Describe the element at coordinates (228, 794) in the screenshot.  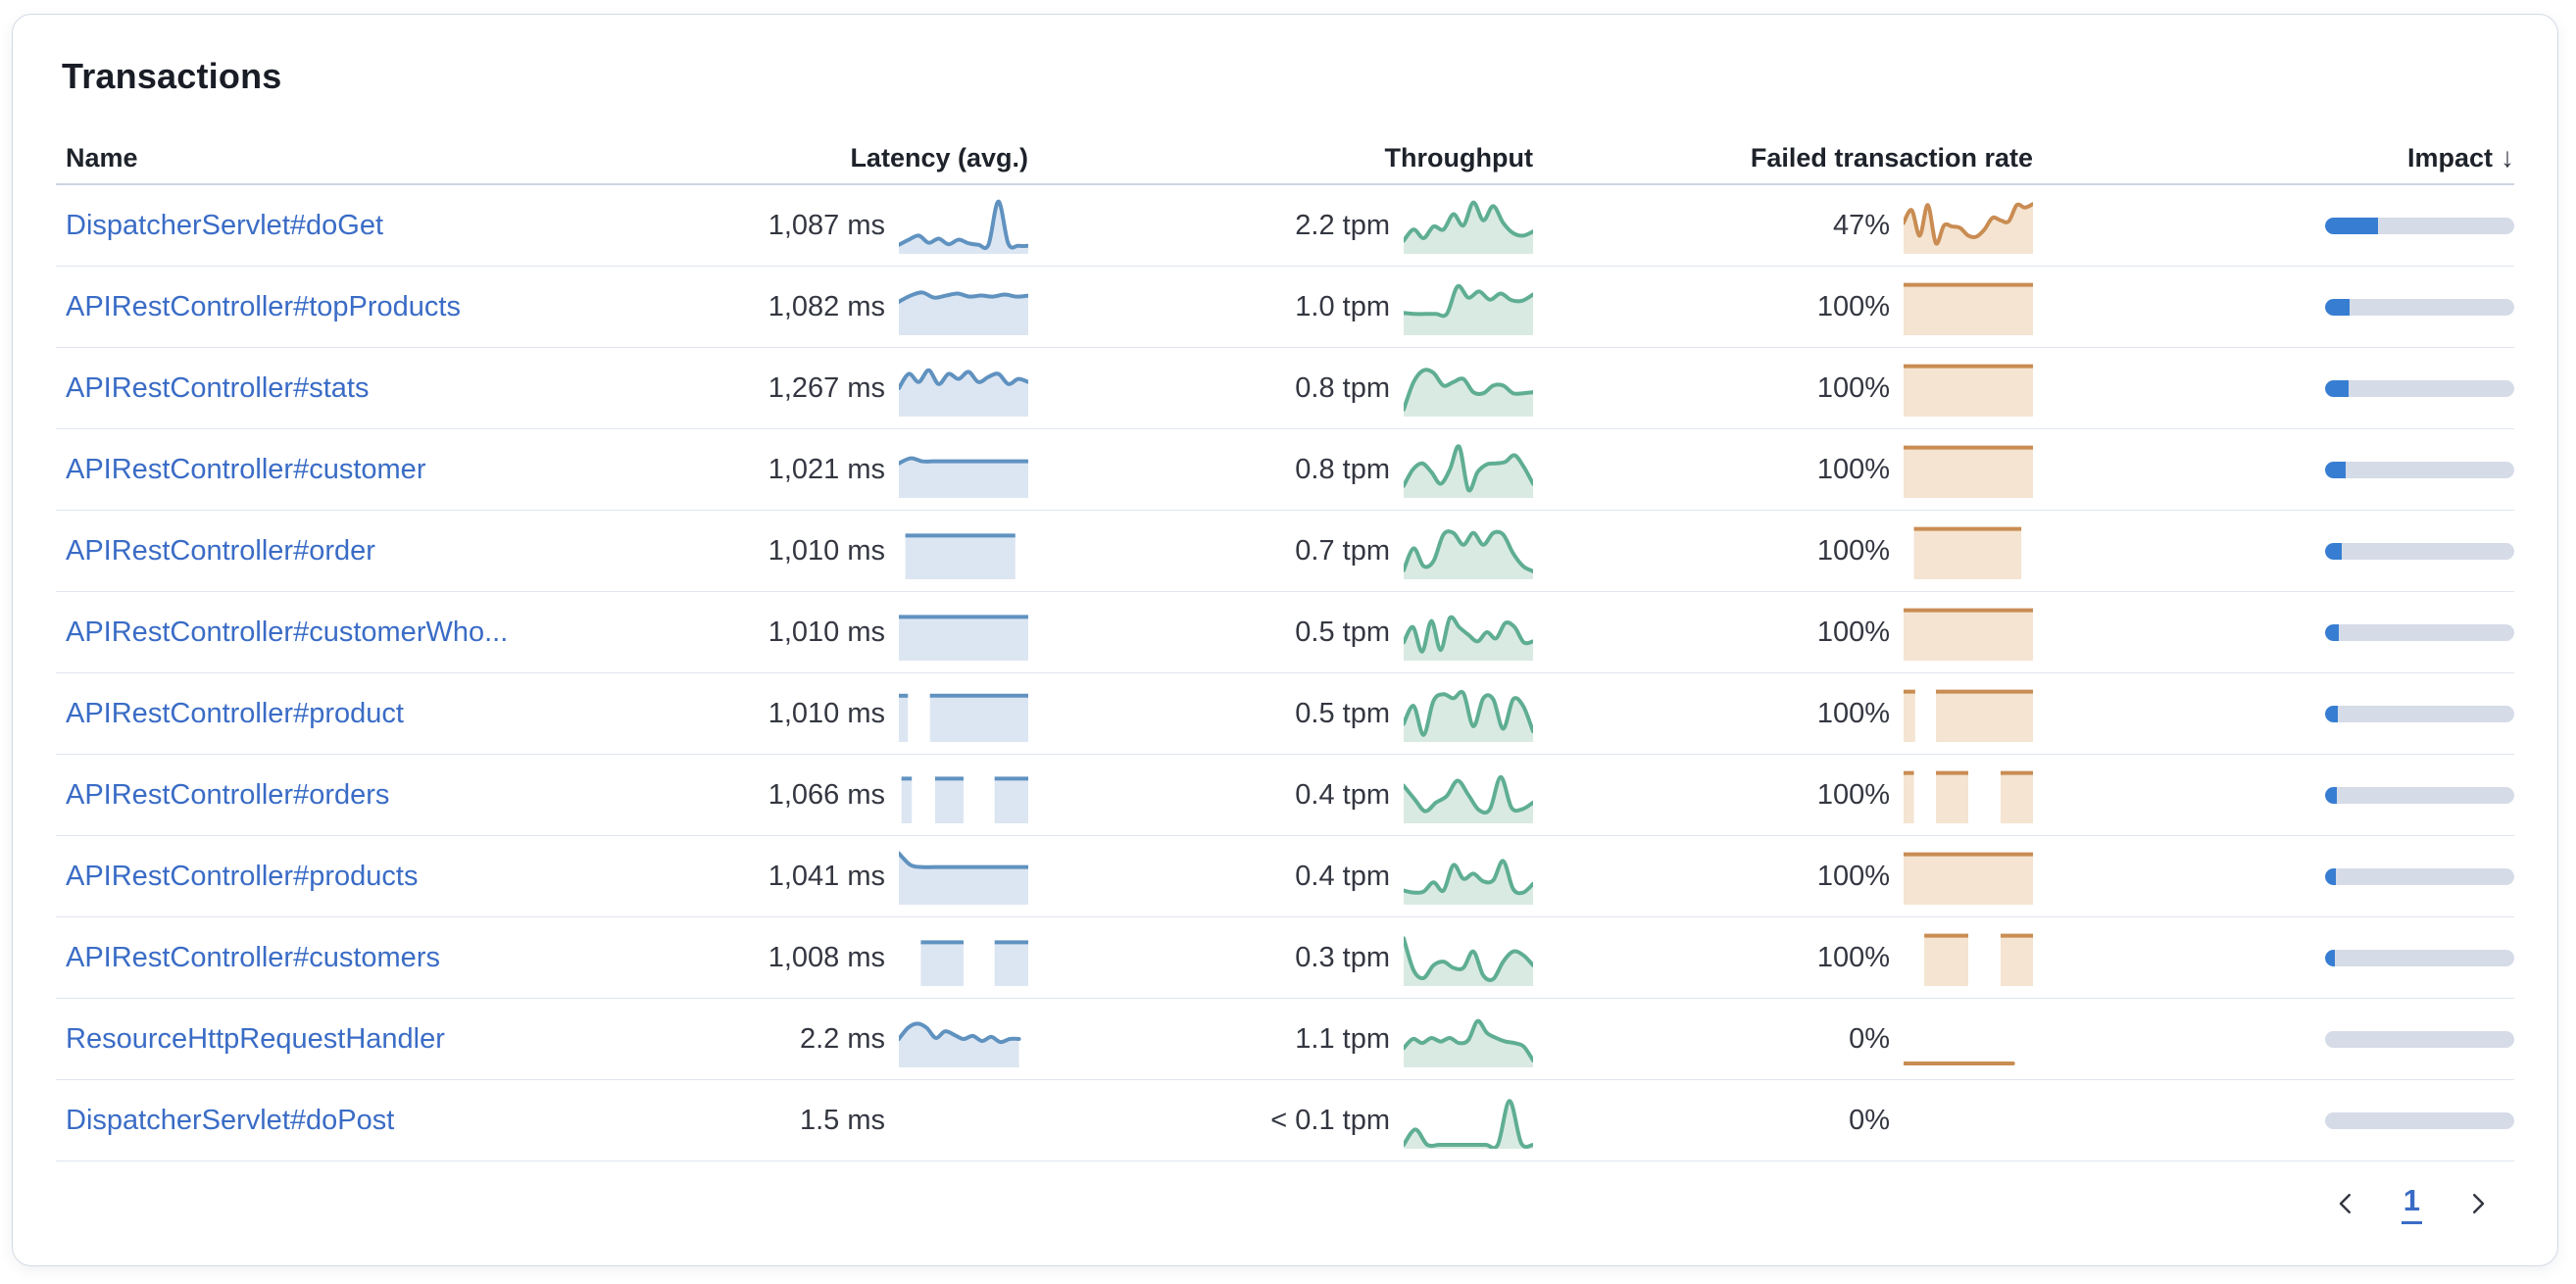
I see `transaction-link: APIRestController#orders` at that location.